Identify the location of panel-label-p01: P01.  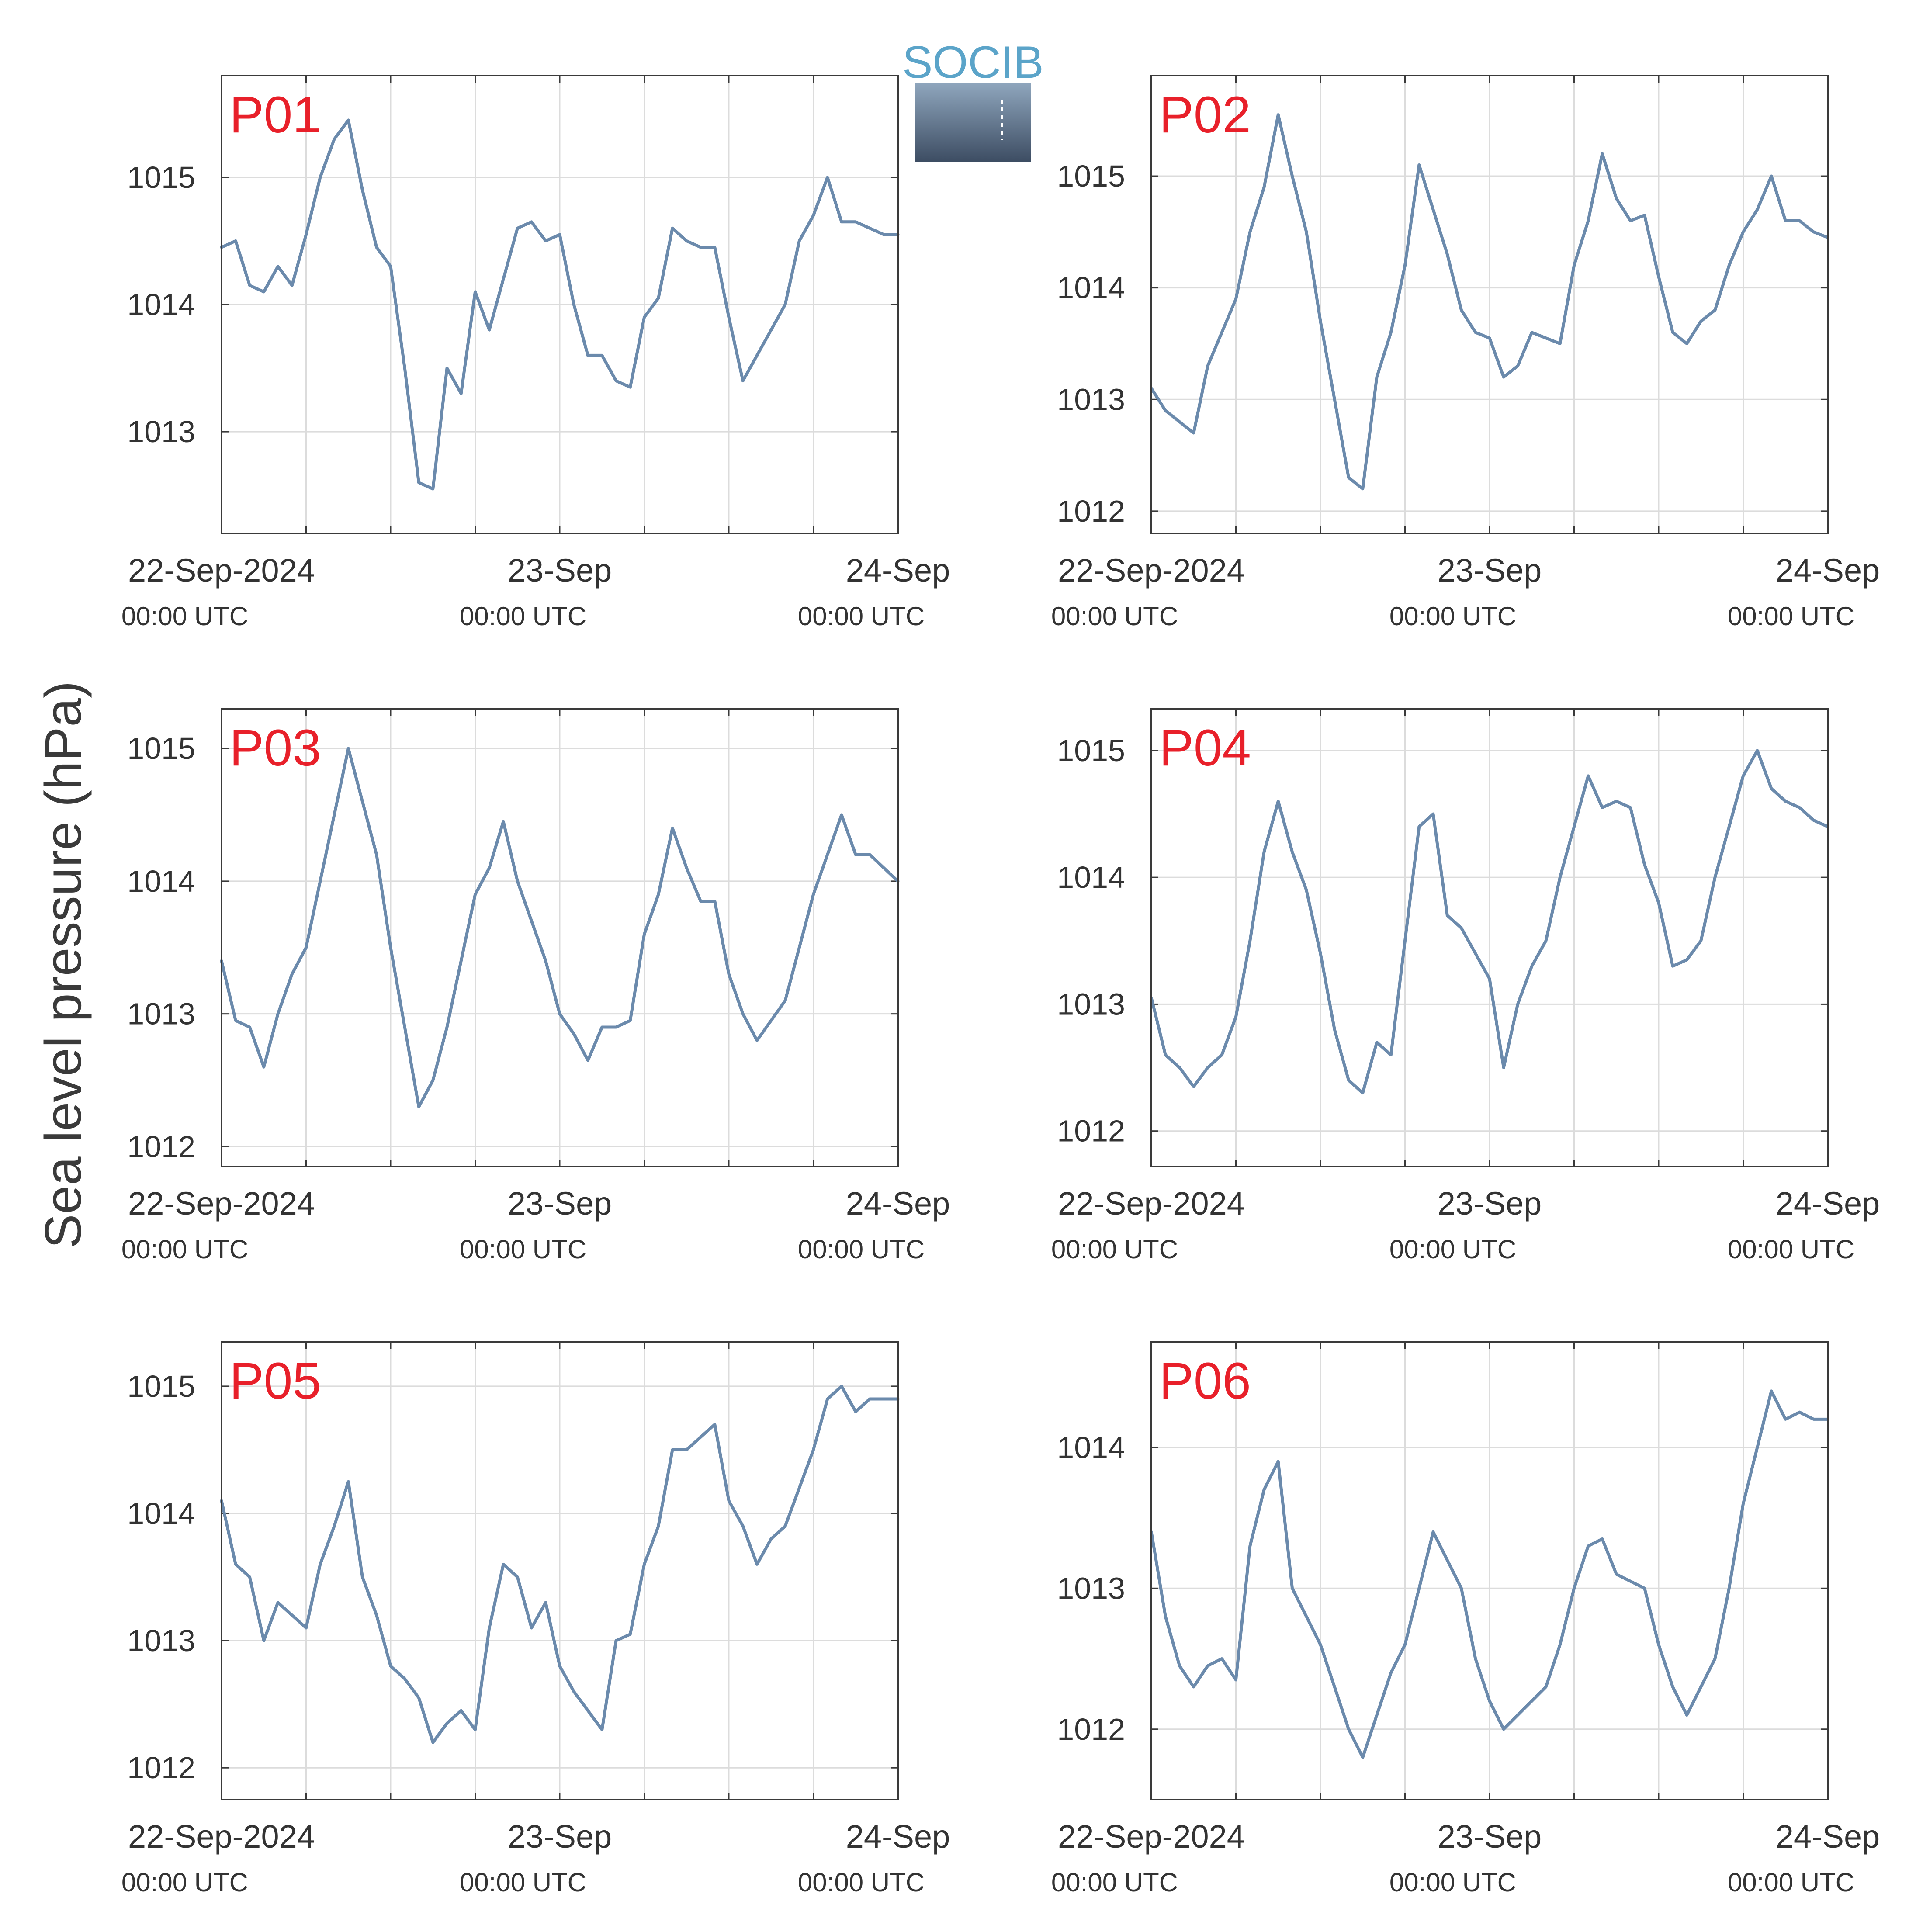
(275, 115).